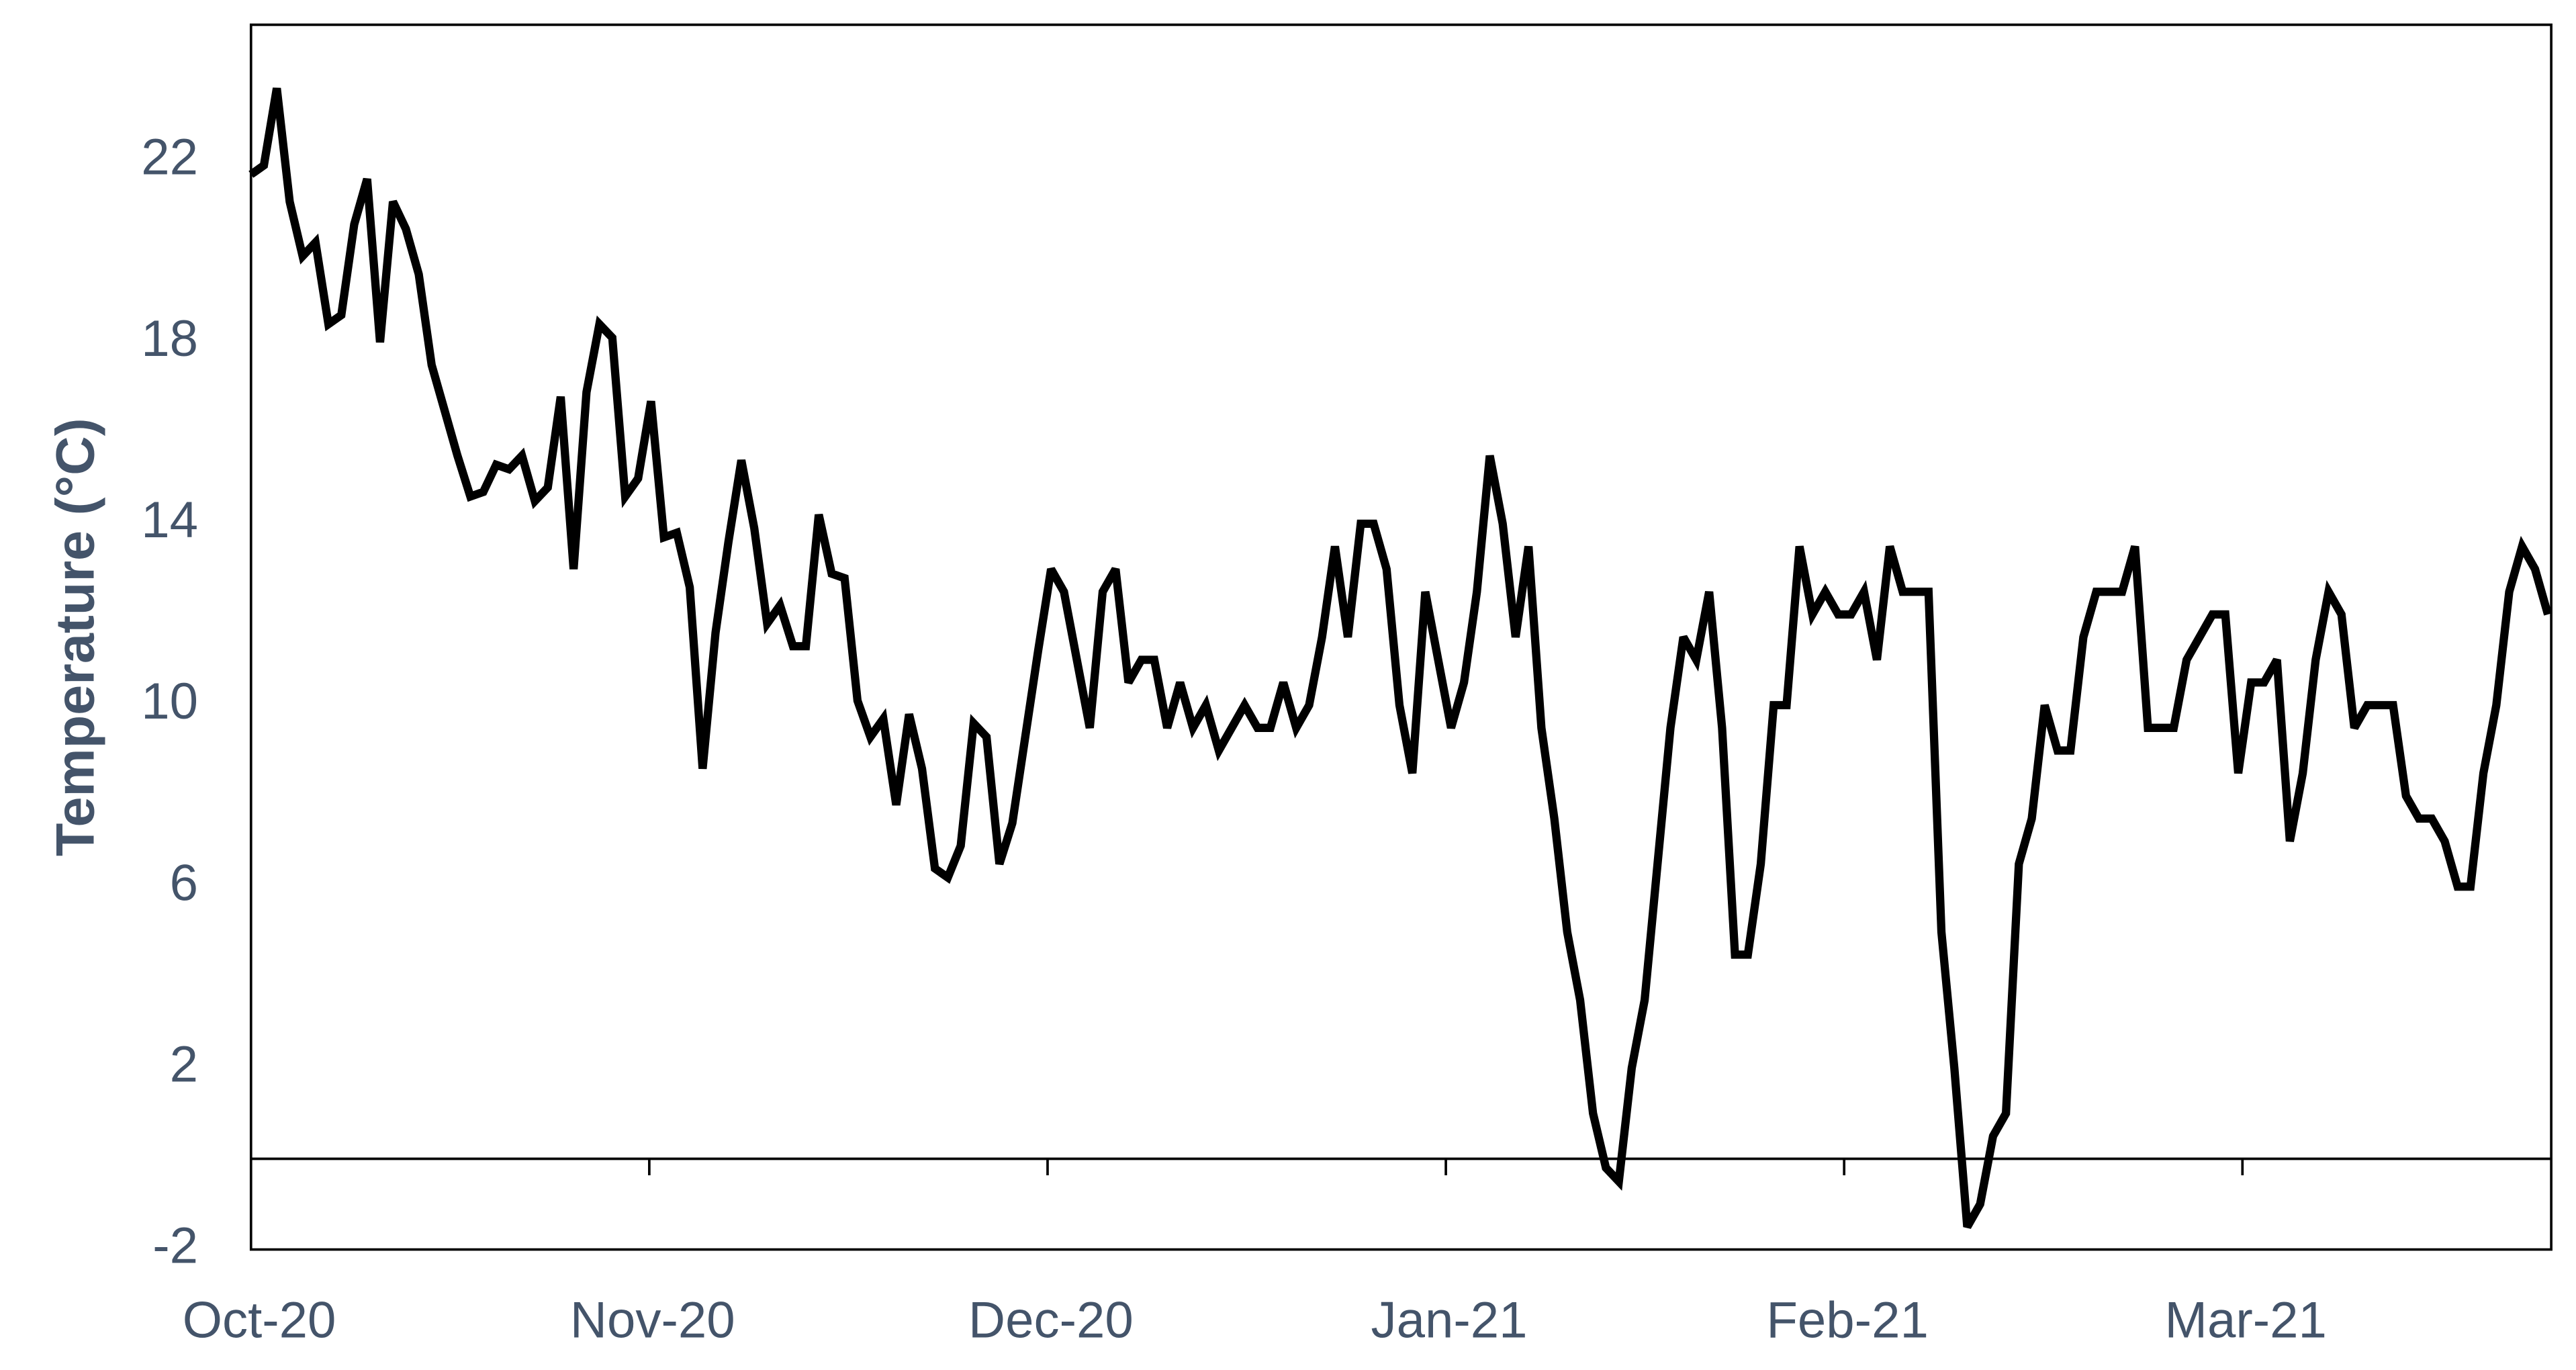 Image resolution: width=2576 pixels, height=1370 pixels. I want to click on y-axis-title: Temperature (°C), so click(75, 637).